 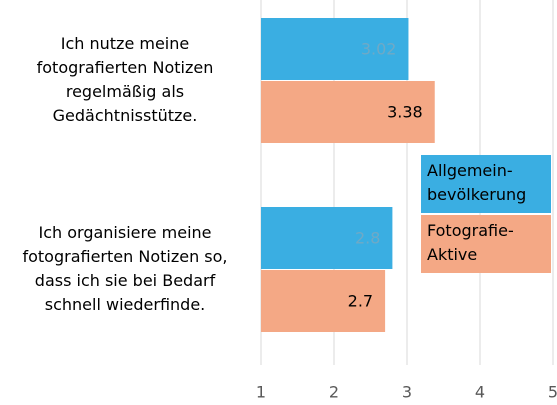 What do you see at coordinates (367, 238) in the screenshot?
I see `value-label: 2.8` at bounding box center [367, 238].